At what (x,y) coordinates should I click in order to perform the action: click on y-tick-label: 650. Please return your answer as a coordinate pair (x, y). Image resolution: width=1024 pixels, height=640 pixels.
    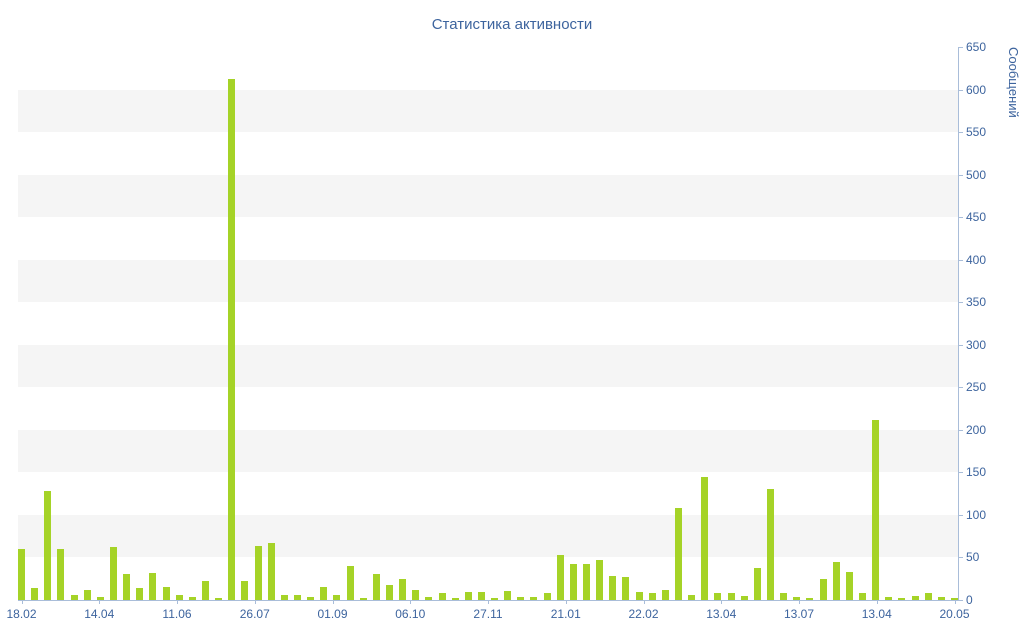
    Looking at the image, I should click on (976, 47).